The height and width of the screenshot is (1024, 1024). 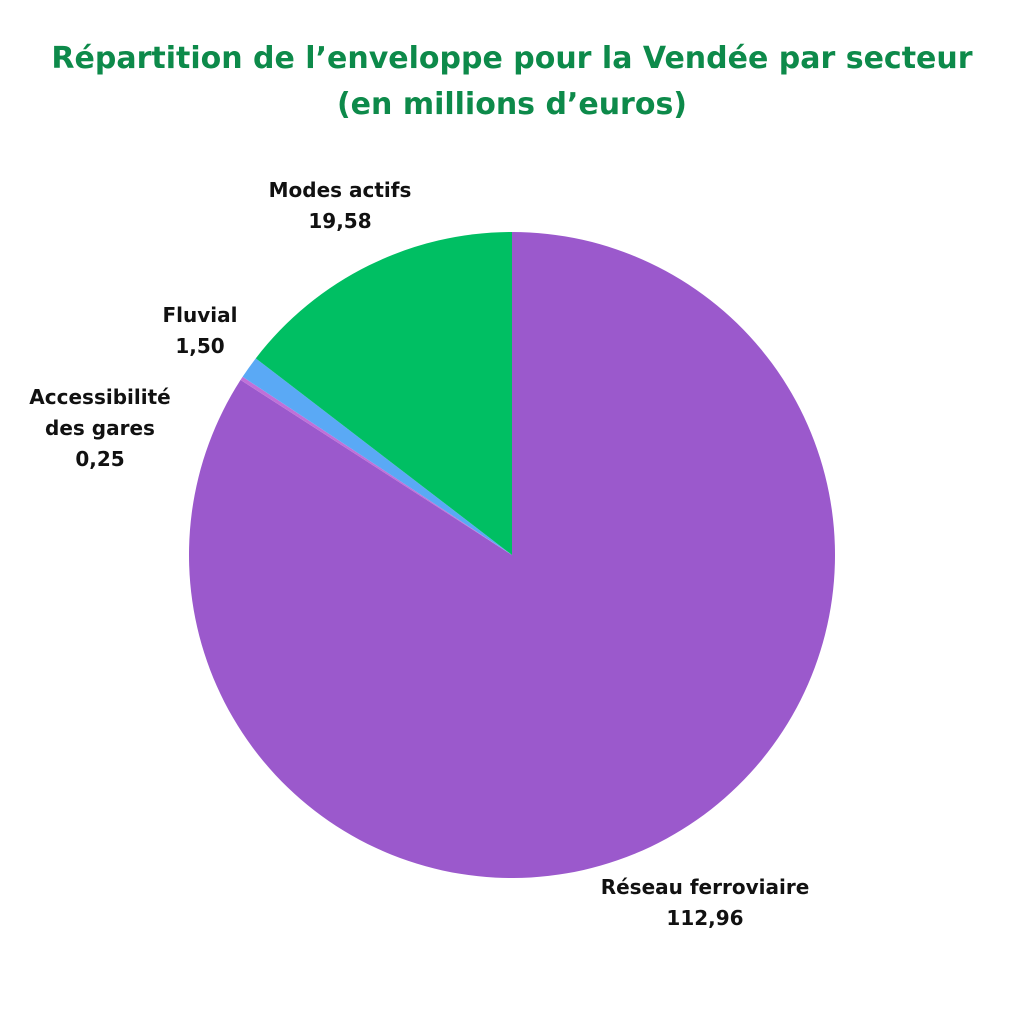 I want to click on label-accessibilite-des-gares: Accessibilité des gares 0,25, so click(x=100, y=428).